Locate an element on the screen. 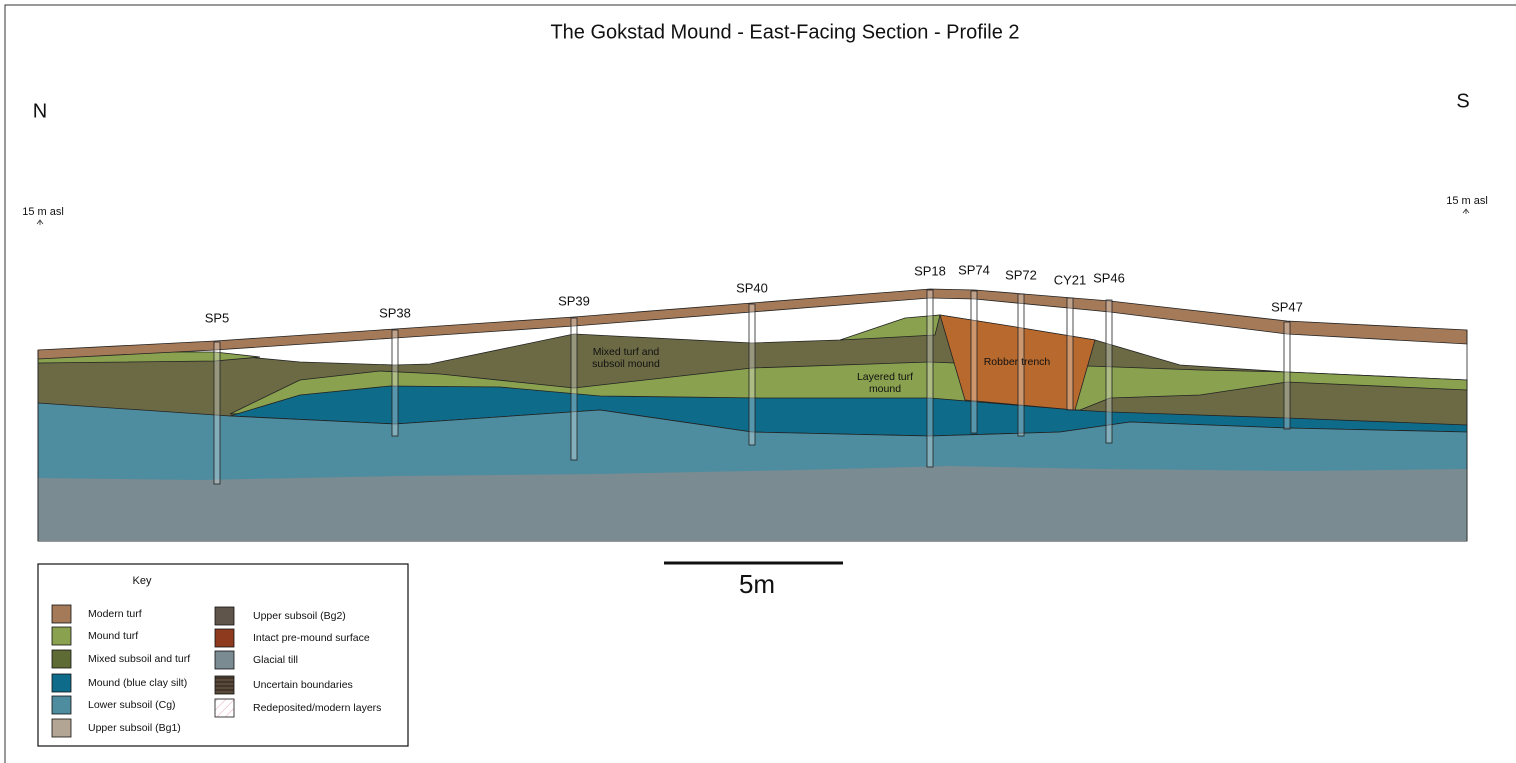 The width and height of the screenshot is (1516, 763). key-label: Upper subsoil (Bg1) is located at coordinates (134, 728).